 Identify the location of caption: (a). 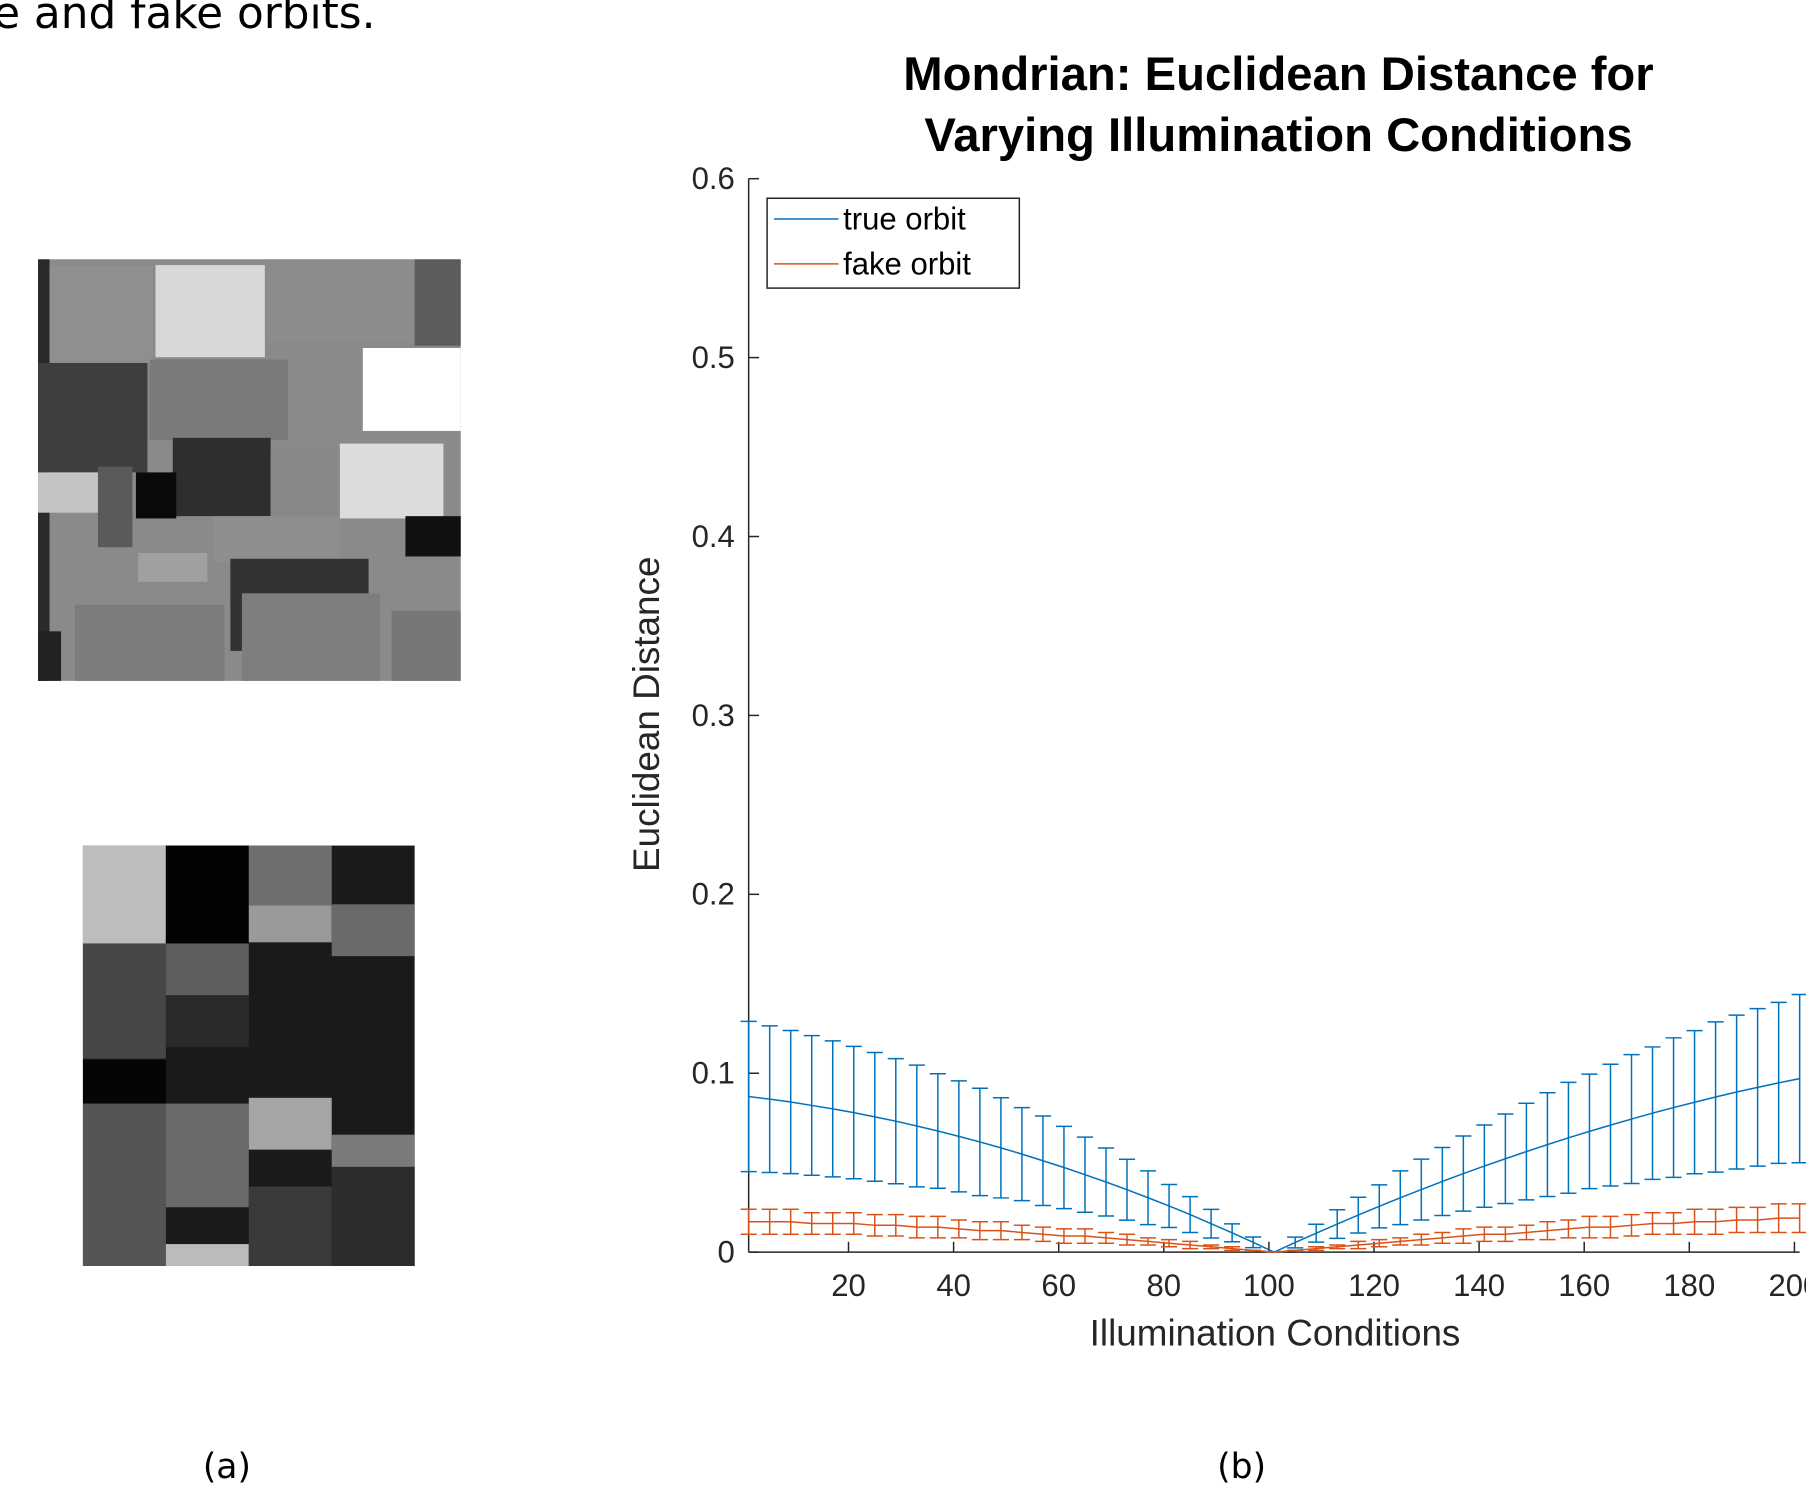
(227, 1467).